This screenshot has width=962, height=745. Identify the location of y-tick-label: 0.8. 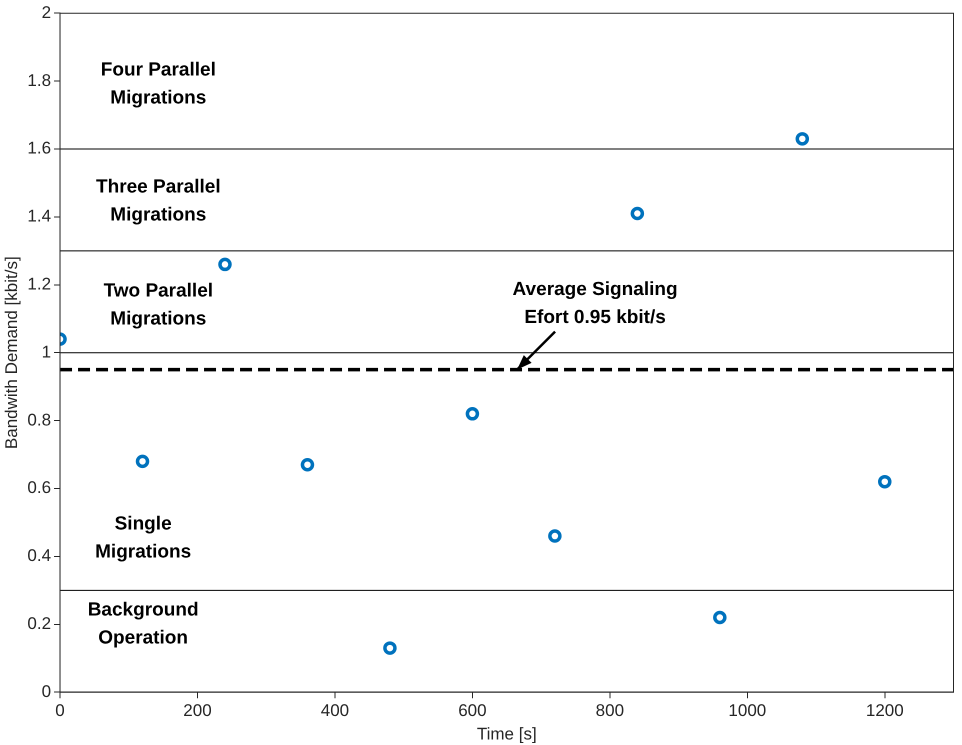
(39, 420).